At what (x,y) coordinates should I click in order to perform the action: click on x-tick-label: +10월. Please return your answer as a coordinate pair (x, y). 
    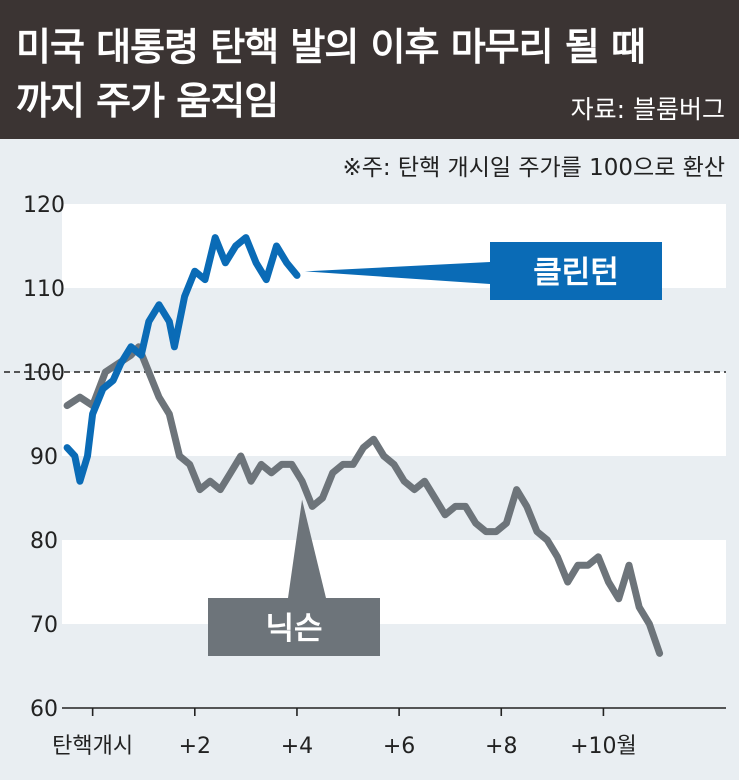
    Looking at the image, I should click on (603, 746).